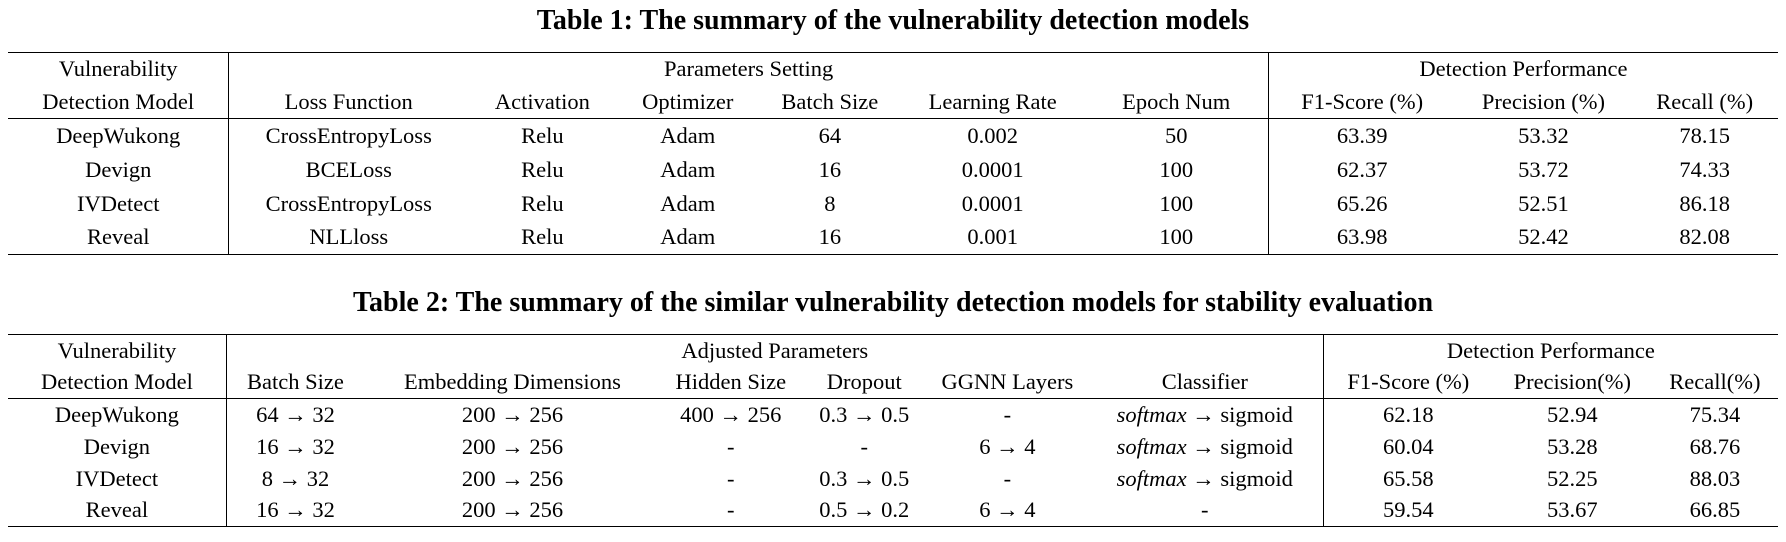  I want to click on column-header: Loss Function, so click(348, 101).